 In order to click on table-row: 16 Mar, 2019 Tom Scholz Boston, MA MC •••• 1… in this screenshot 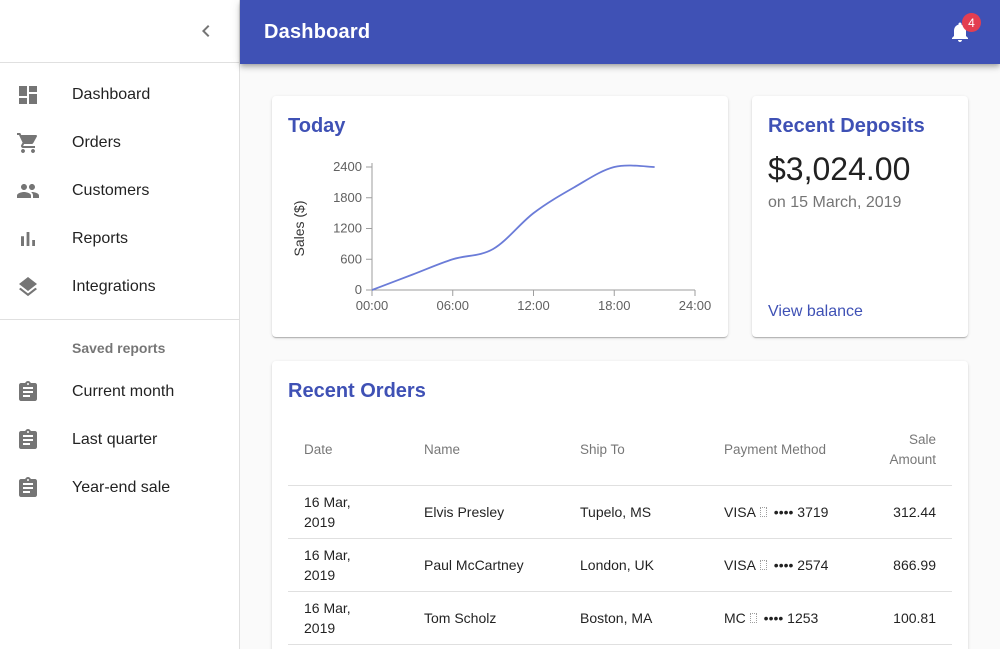, I will do `click(620, 618)`.